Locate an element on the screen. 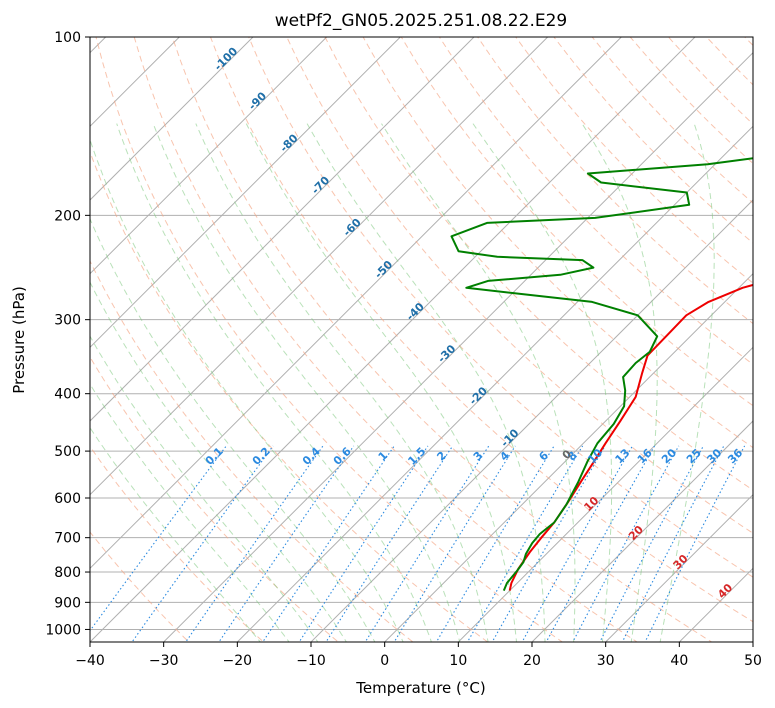  chart-title: wetPf2_GN05.2025.251.08.22.E29 is located at coordinates (421, 21).